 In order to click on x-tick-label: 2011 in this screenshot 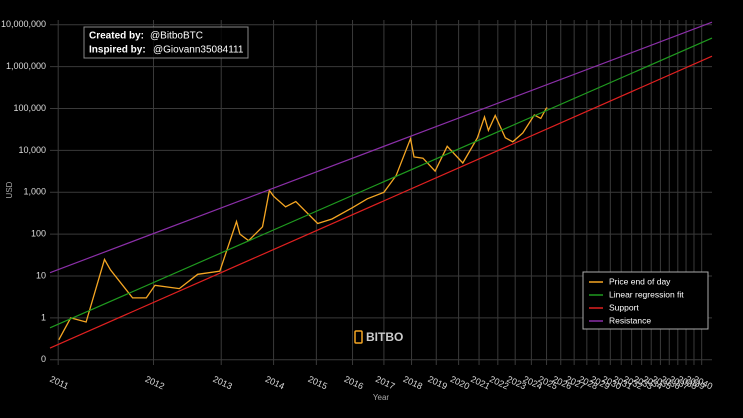, I will do `click(59, 382)`.